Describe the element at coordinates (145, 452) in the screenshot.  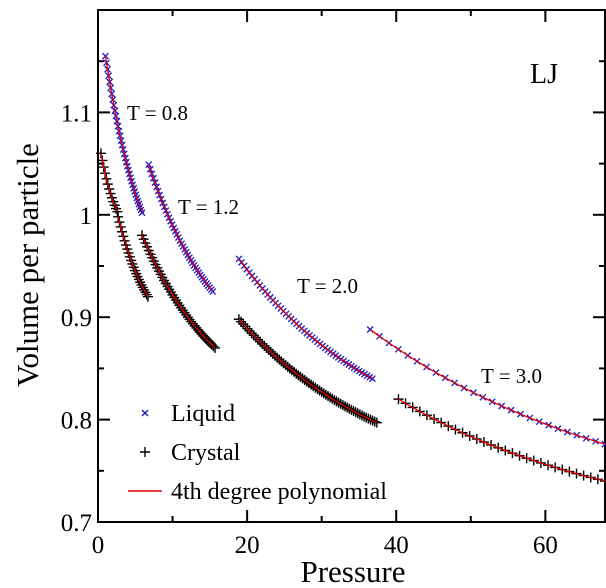
I see `legend-crystal-marker` at that location.